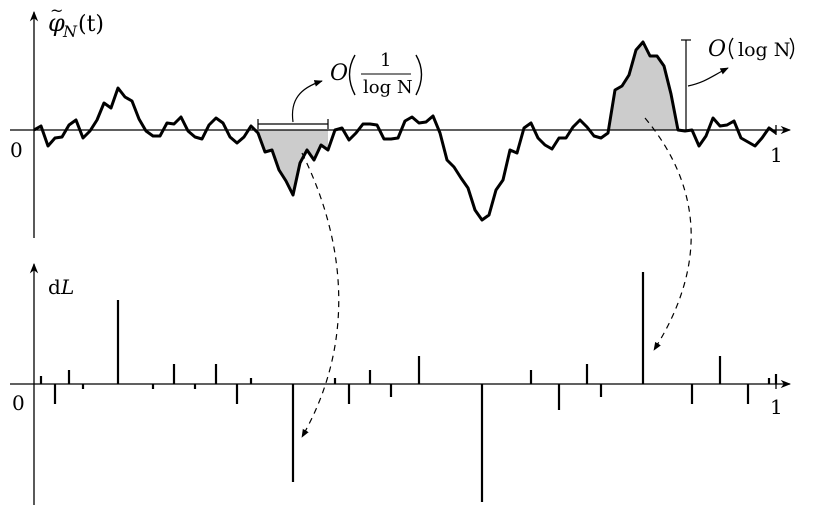 The width and height of the screenshot is (814, 510). I want to click on shaded-dip-region, so click(293, 162).